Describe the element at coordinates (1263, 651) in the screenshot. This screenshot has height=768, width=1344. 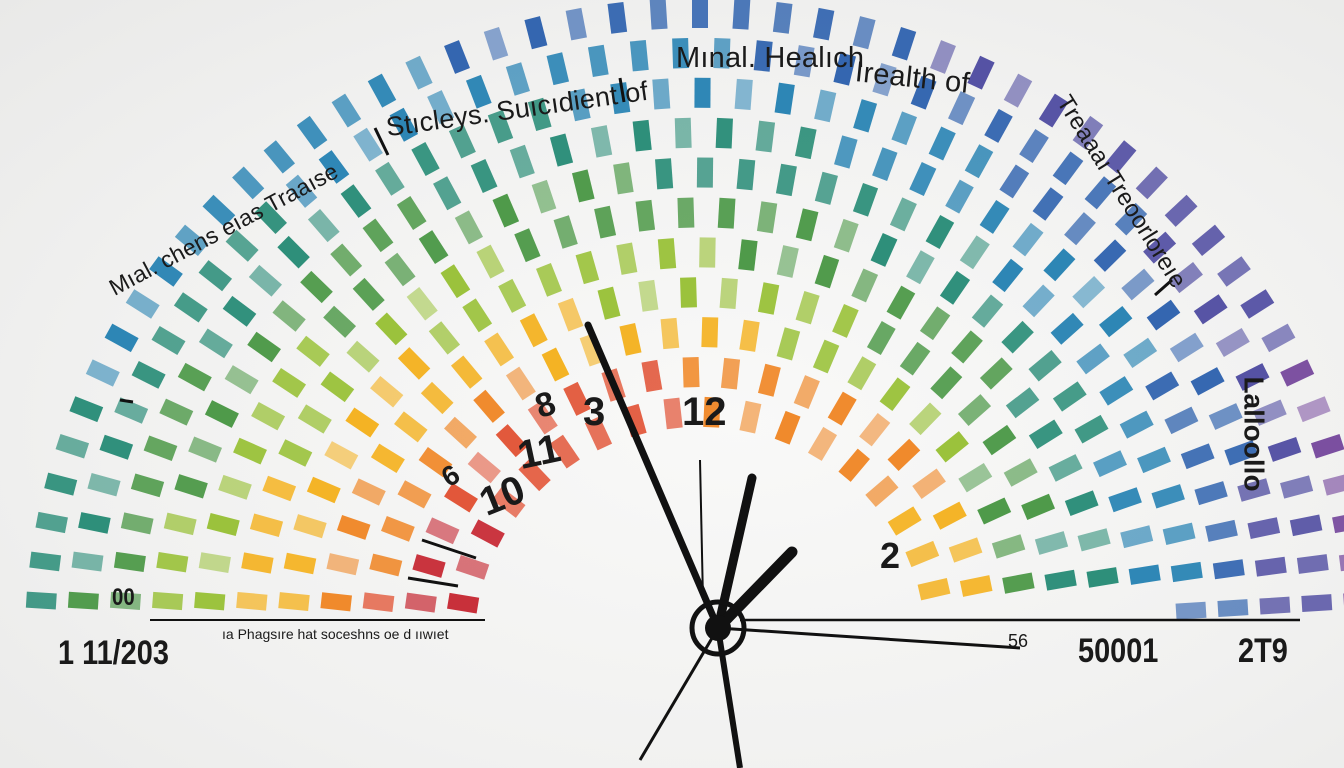
I see `axis-far-right-number: 2T9` at that location.